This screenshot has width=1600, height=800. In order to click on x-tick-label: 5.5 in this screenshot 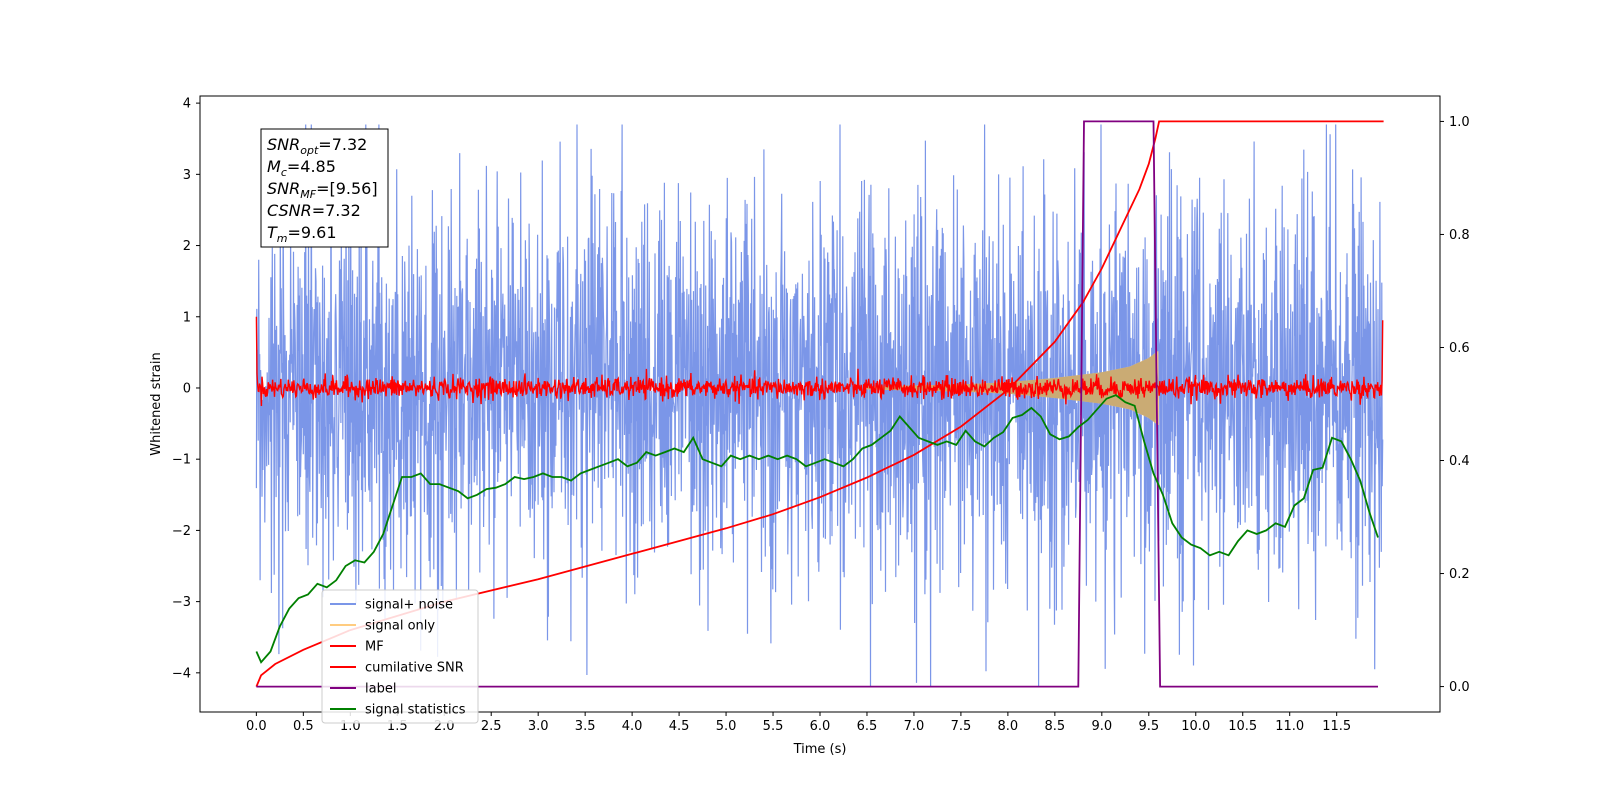, I will do `click(773, 726)`.